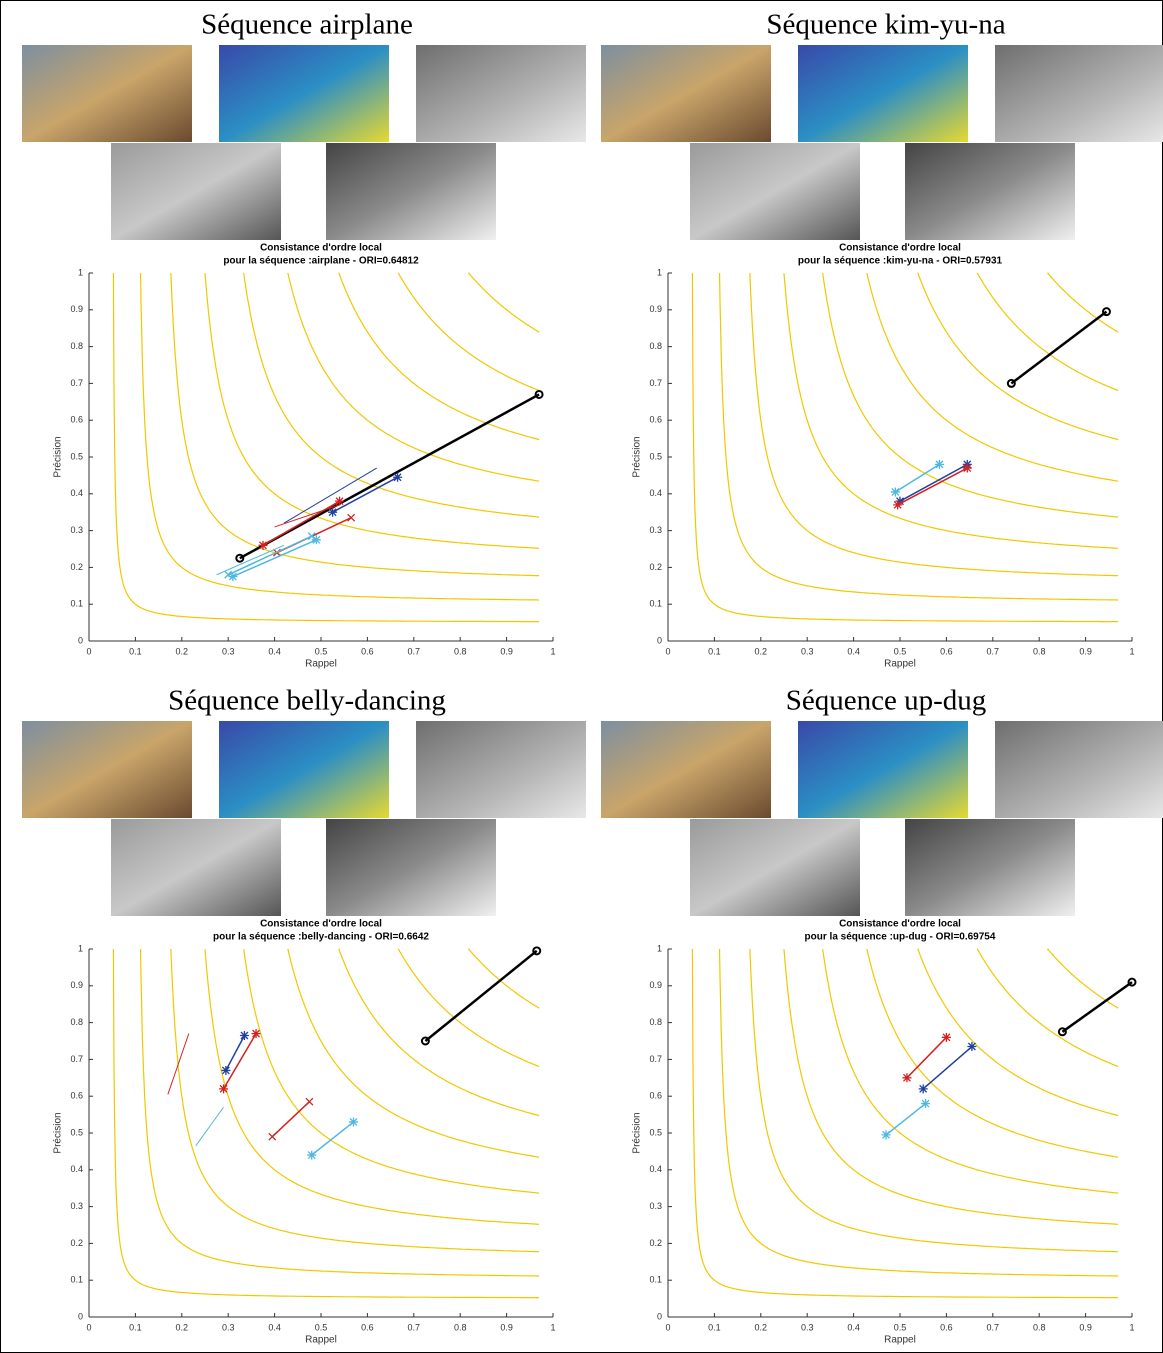  Describe the element at coordinates (135, 651) in the screenshot. I see `x-tick-label: 0.1` at that location.